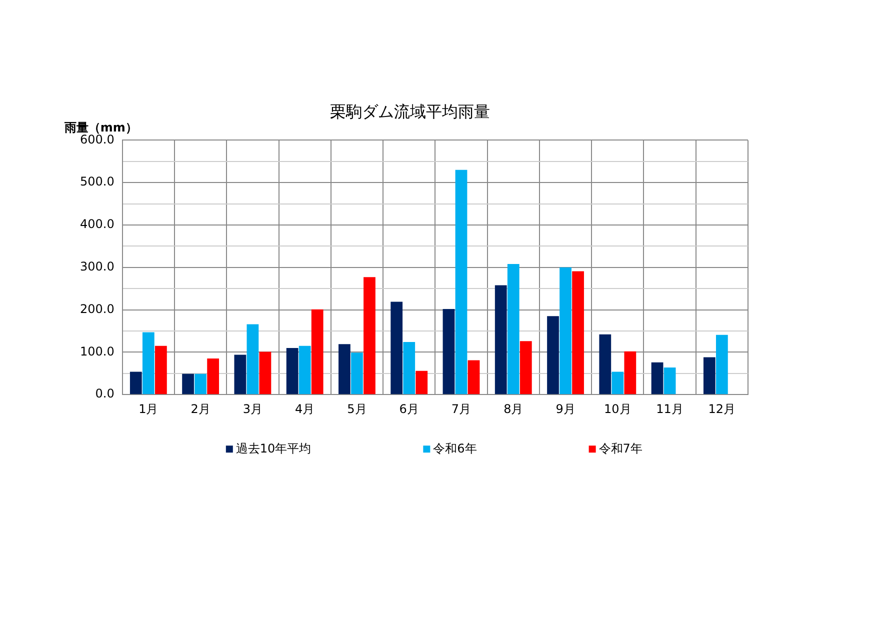  What do you see at coordinates (104, 393) in the screenshot?
I see `y-tick-label: 0.0` at bounding box center [104, 393].